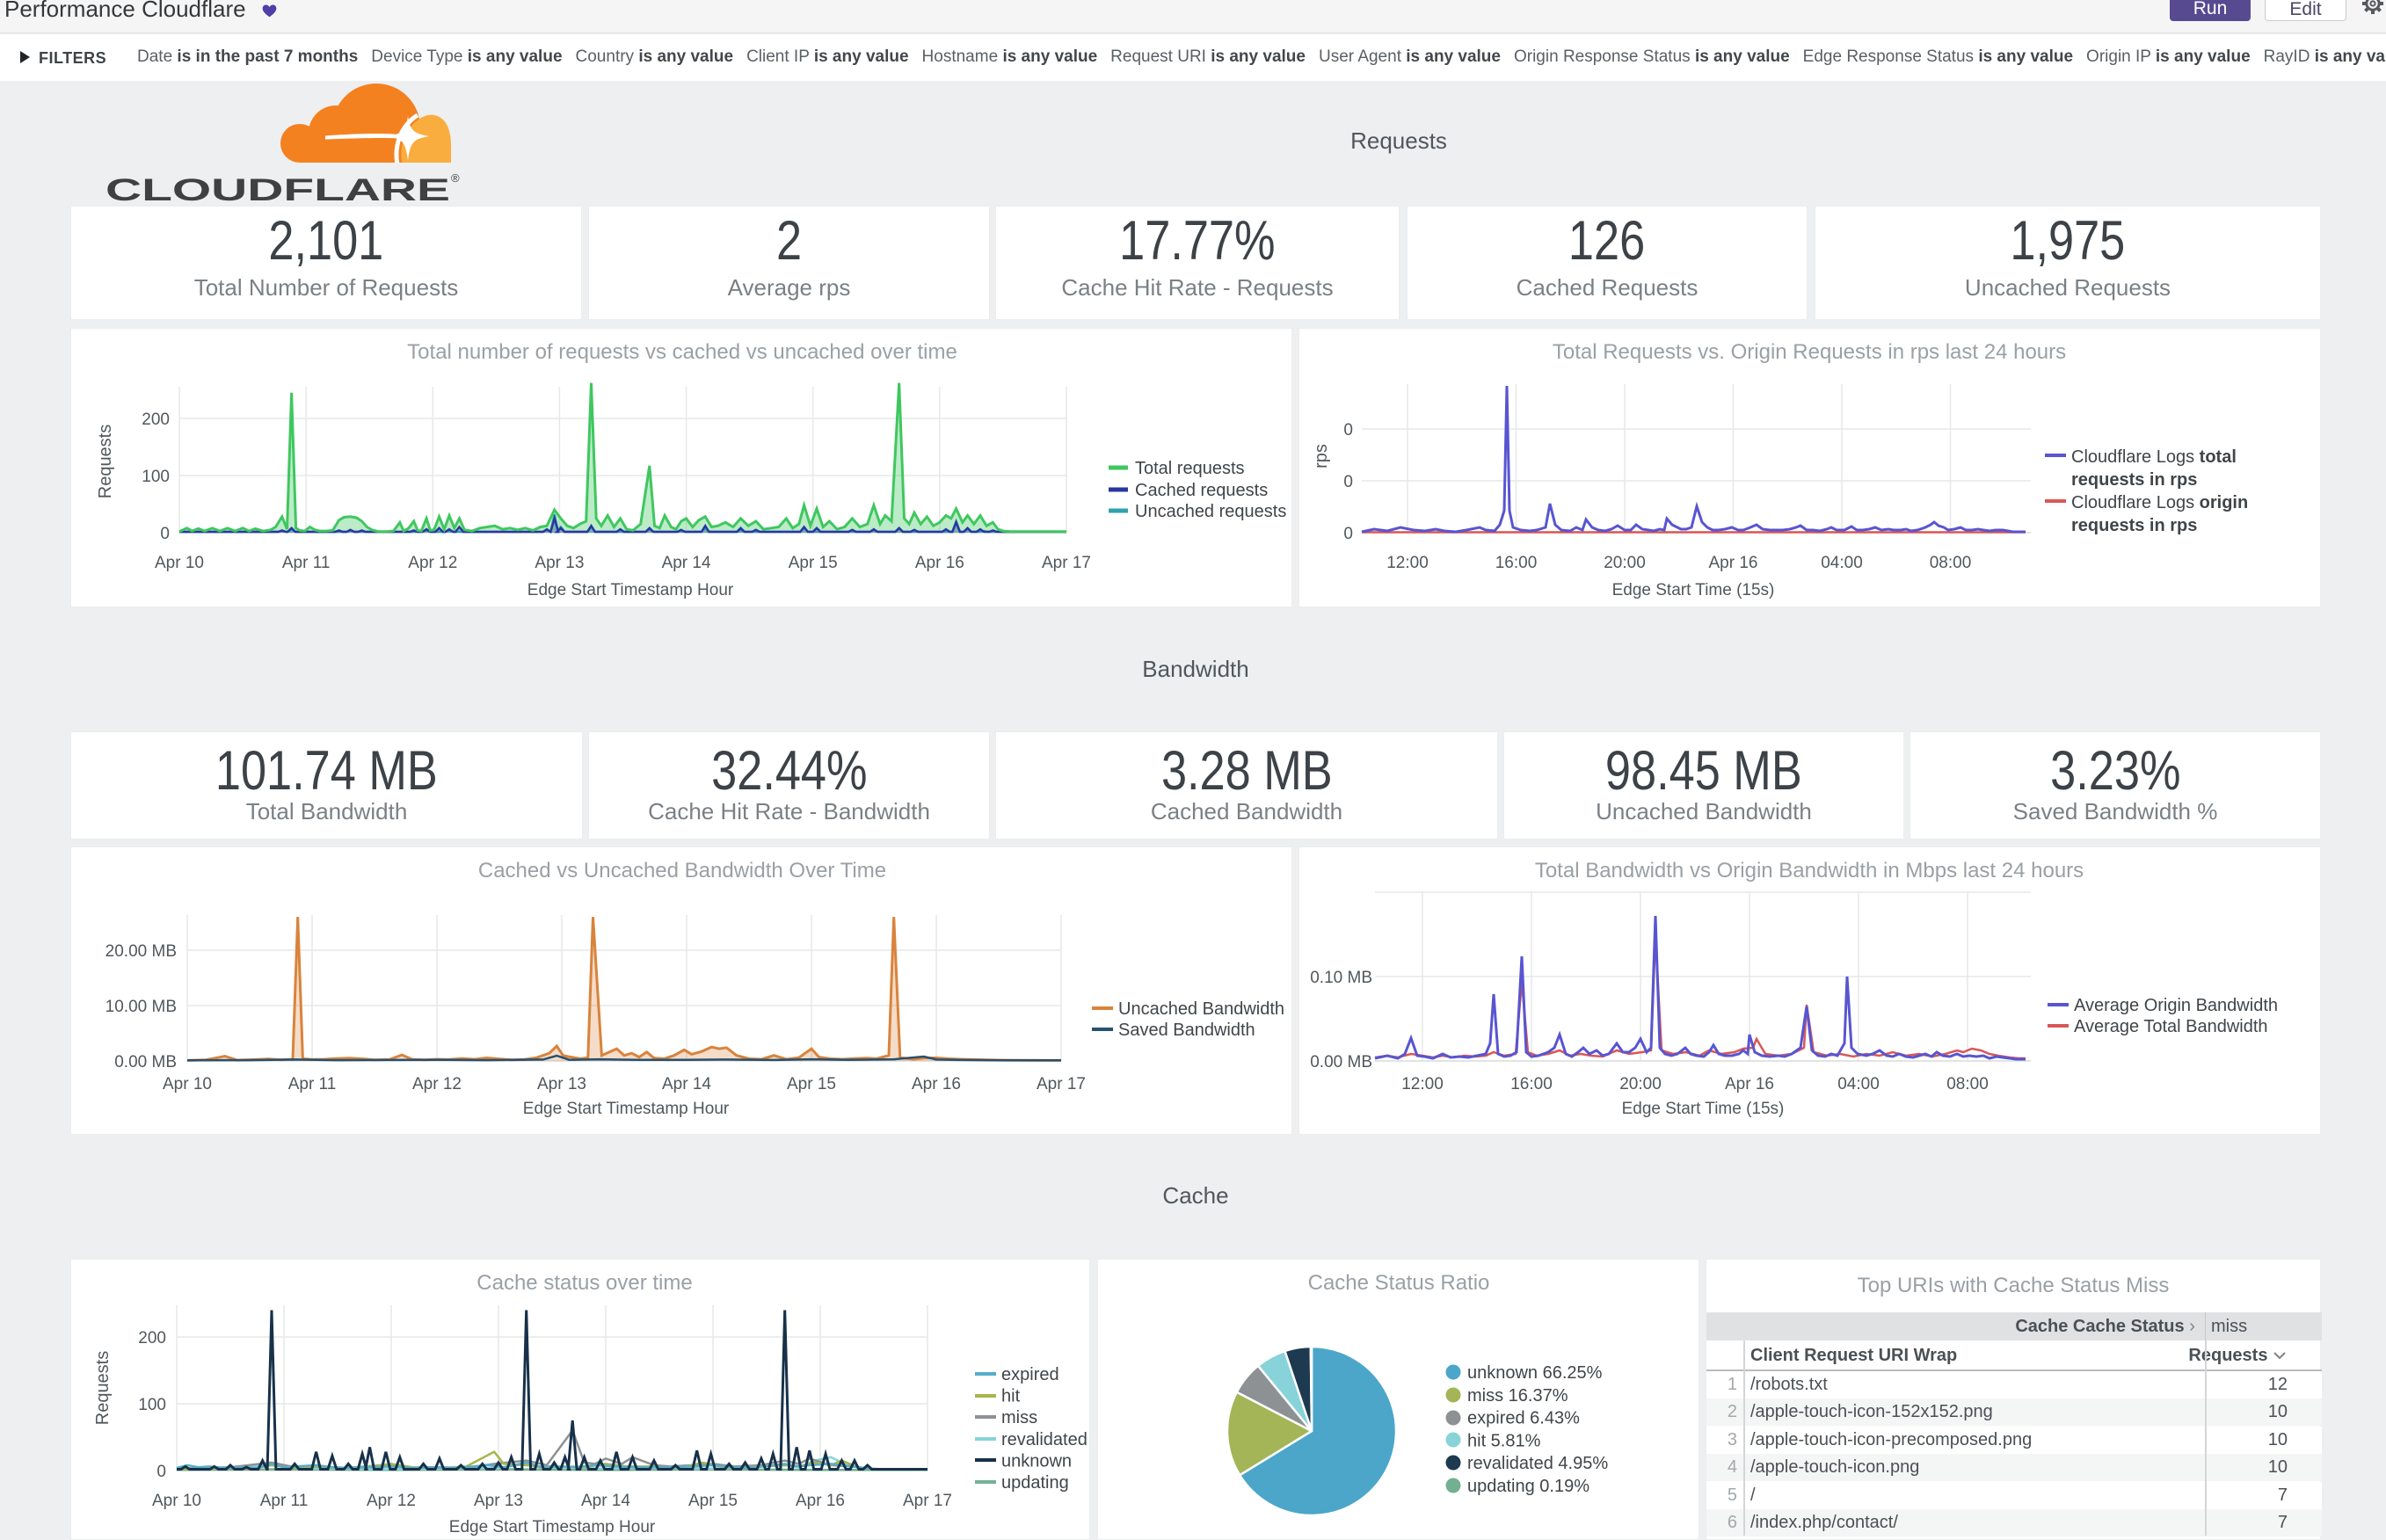 Image resolution: width=2386 pixels, height=1540 pixels. Describe the element at coordinates (1044, 1439) in the screenshot. I see `svg-text: revalidated` at that location.